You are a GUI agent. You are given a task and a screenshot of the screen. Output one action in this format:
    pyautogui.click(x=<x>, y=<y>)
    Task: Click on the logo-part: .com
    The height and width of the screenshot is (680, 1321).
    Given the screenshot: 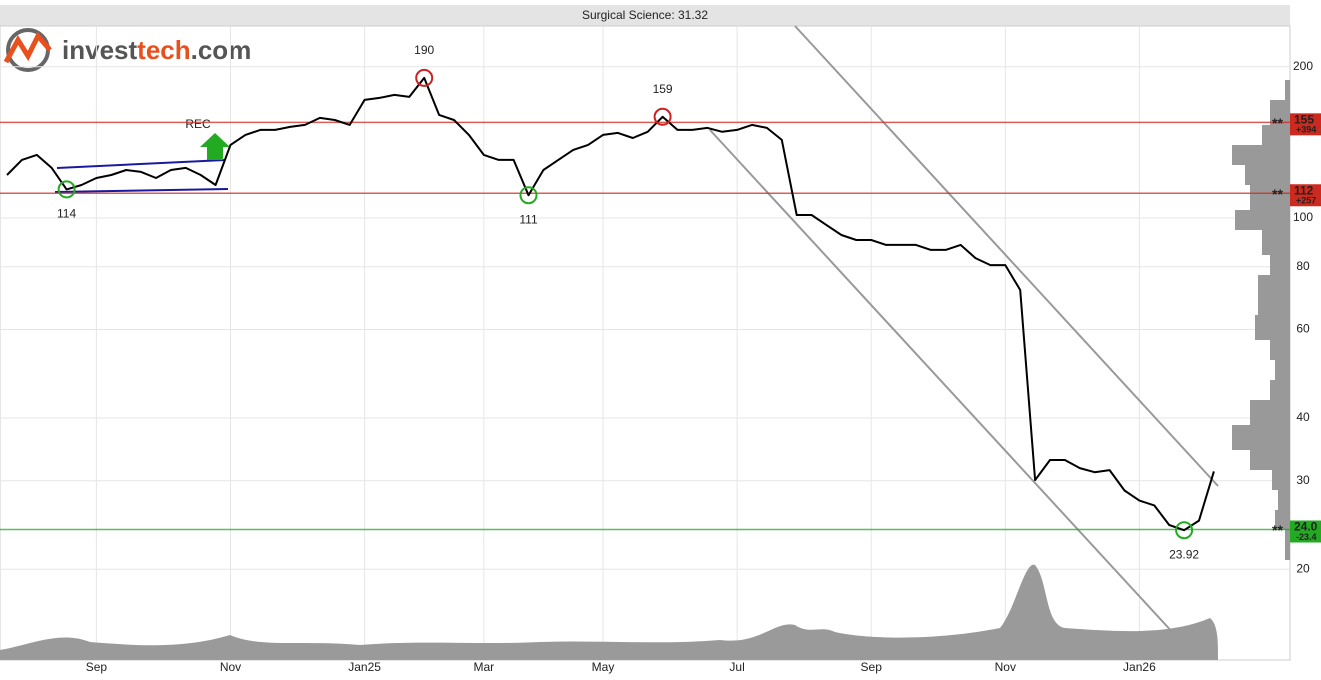 What is the action you would take?
    pyautogui.click(x=221, y=50)
    